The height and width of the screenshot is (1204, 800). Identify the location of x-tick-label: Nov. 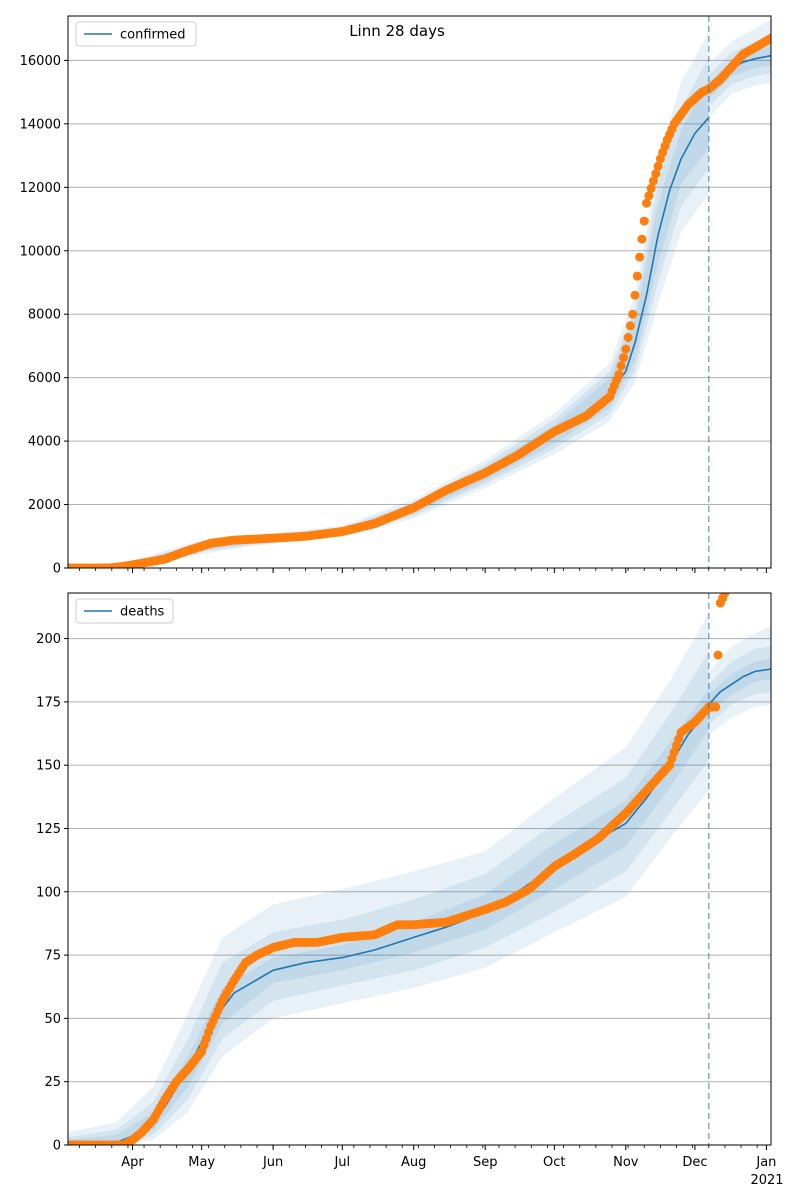
(626, 1162).